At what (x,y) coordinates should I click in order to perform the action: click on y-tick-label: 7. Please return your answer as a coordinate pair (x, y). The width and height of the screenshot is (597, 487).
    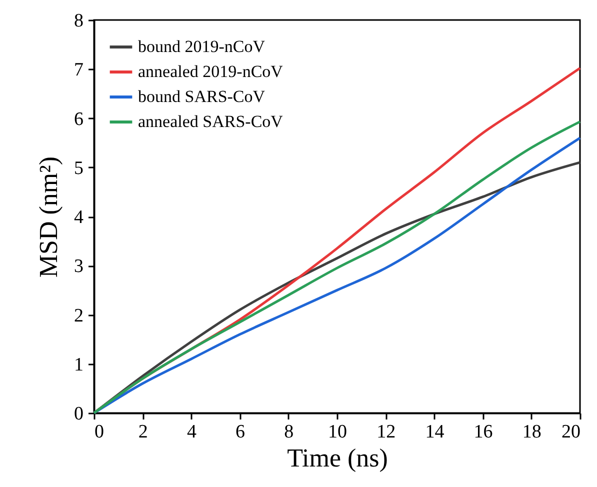
    Looking at the image, I should click on (79, 70).